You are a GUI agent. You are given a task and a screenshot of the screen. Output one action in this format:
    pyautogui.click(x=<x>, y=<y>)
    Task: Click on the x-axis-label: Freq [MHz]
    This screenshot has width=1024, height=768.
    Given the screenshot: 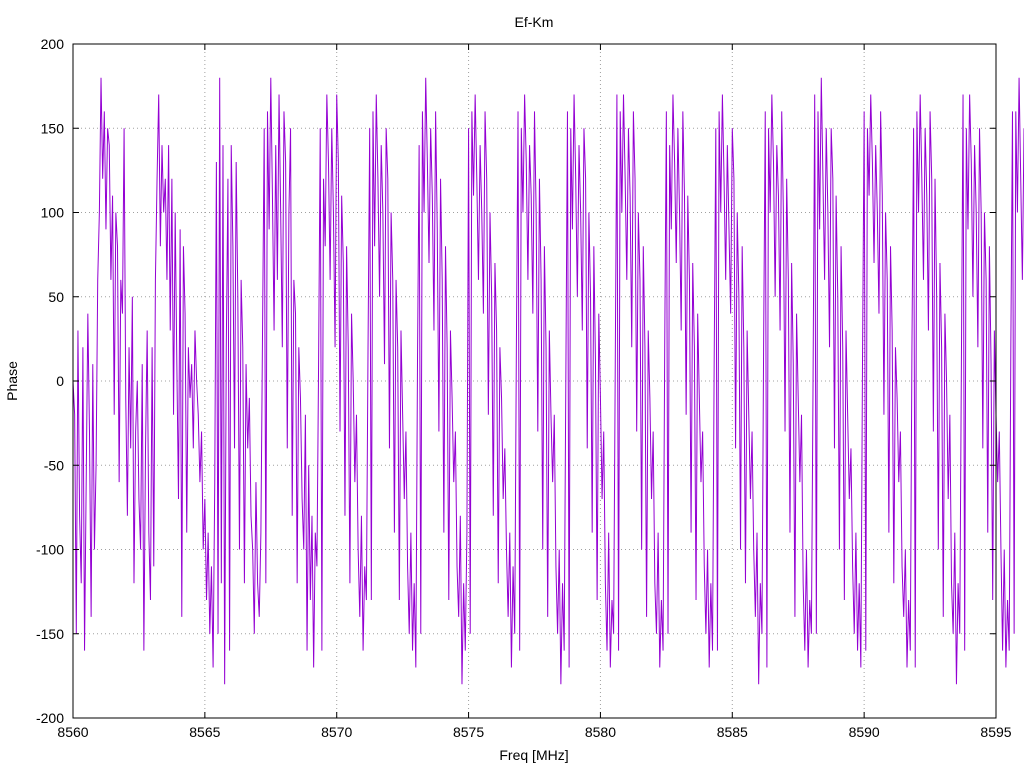 What is the action you would take?
    pyautogui.click(x=533, y=755)
    